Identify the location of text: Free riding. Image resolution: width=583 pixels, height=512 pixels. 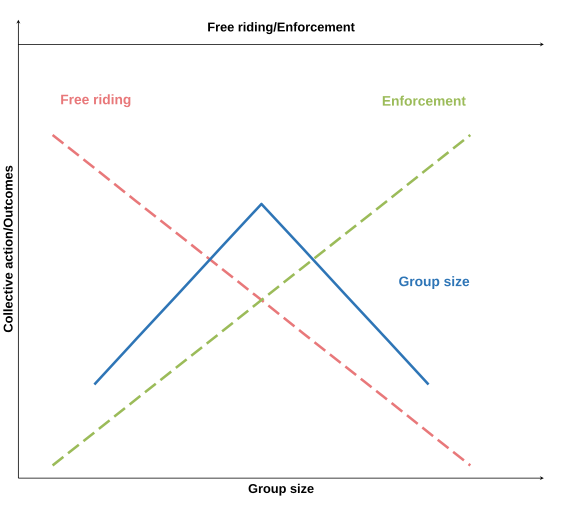
(95, 101).